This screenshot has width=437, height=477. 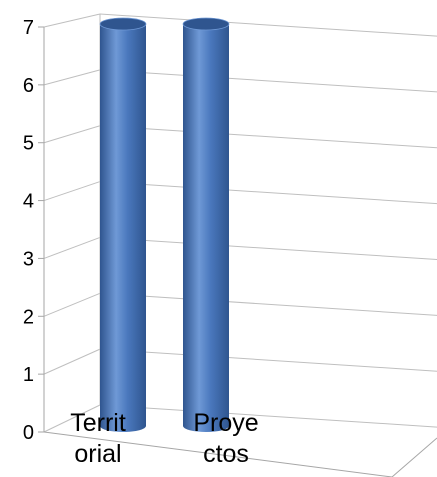 What do you see at coordinates (414, 457) in the screenshot?
I see `floor-right-edge` at bounding box center [414, 457].